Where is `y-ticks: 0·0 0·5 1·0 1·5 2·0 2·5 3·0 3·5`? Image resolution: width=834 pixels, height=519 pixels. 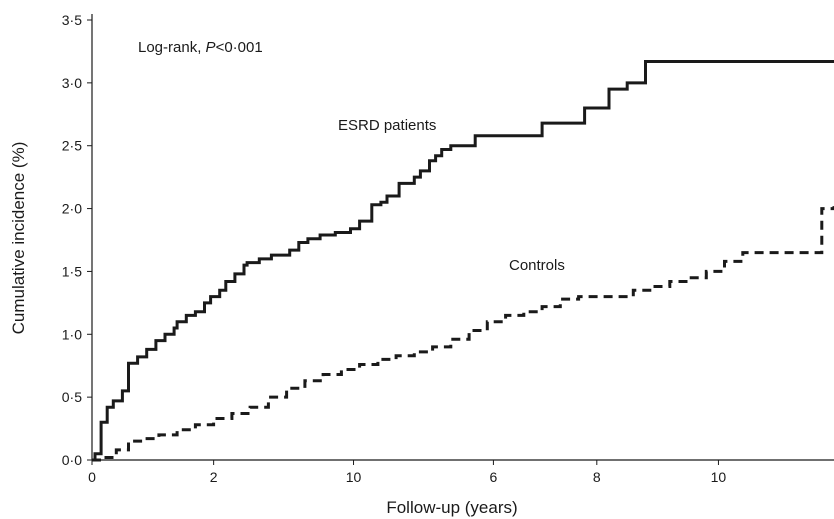 y-ticks: 0·0 0·5 1·0 1·5 2·0 2·5 3·0 3·5 is located at coordinates (77, 240).